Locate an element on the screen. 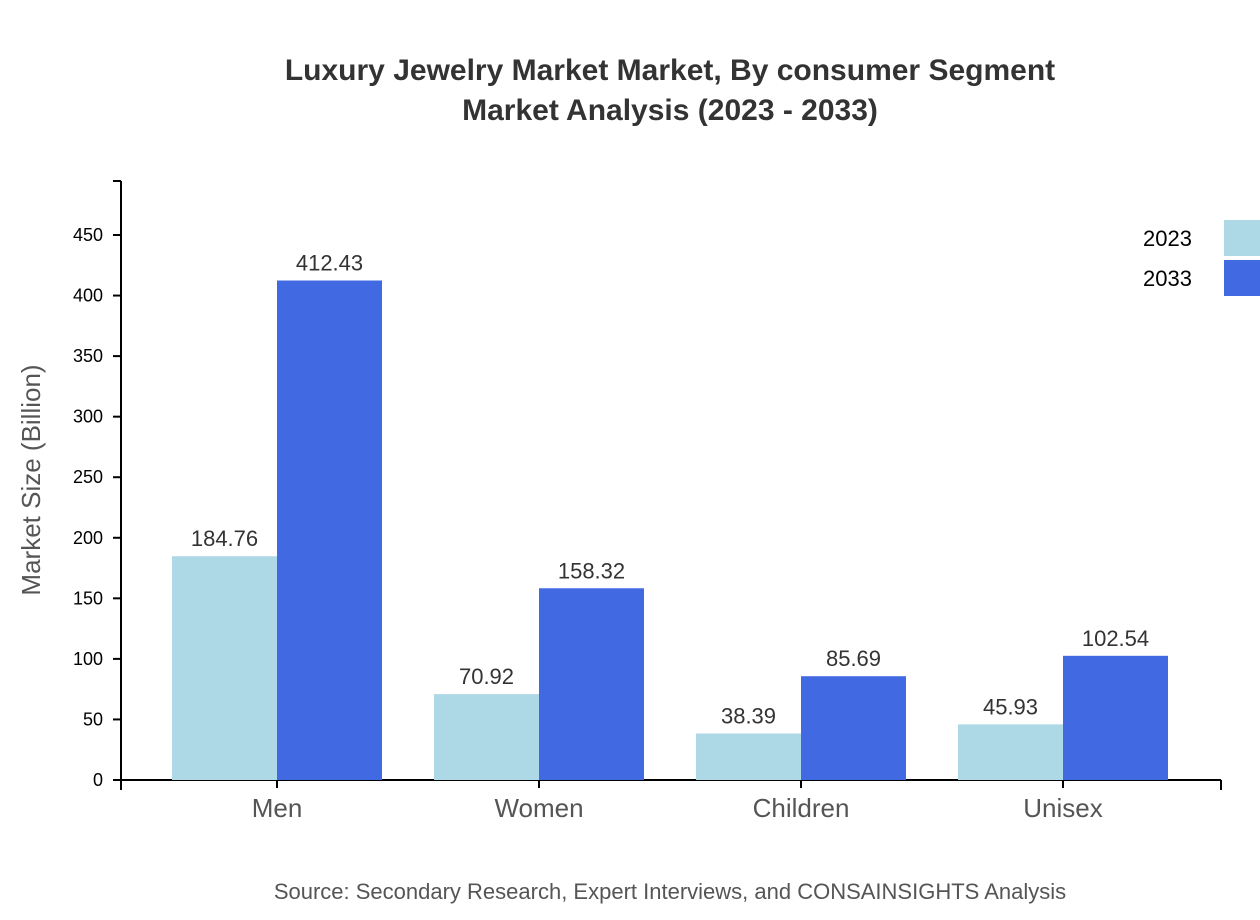 The width and height of the screenshot is (1260, 920). legend-label: 2033 is located at coordinates (1167, 278).